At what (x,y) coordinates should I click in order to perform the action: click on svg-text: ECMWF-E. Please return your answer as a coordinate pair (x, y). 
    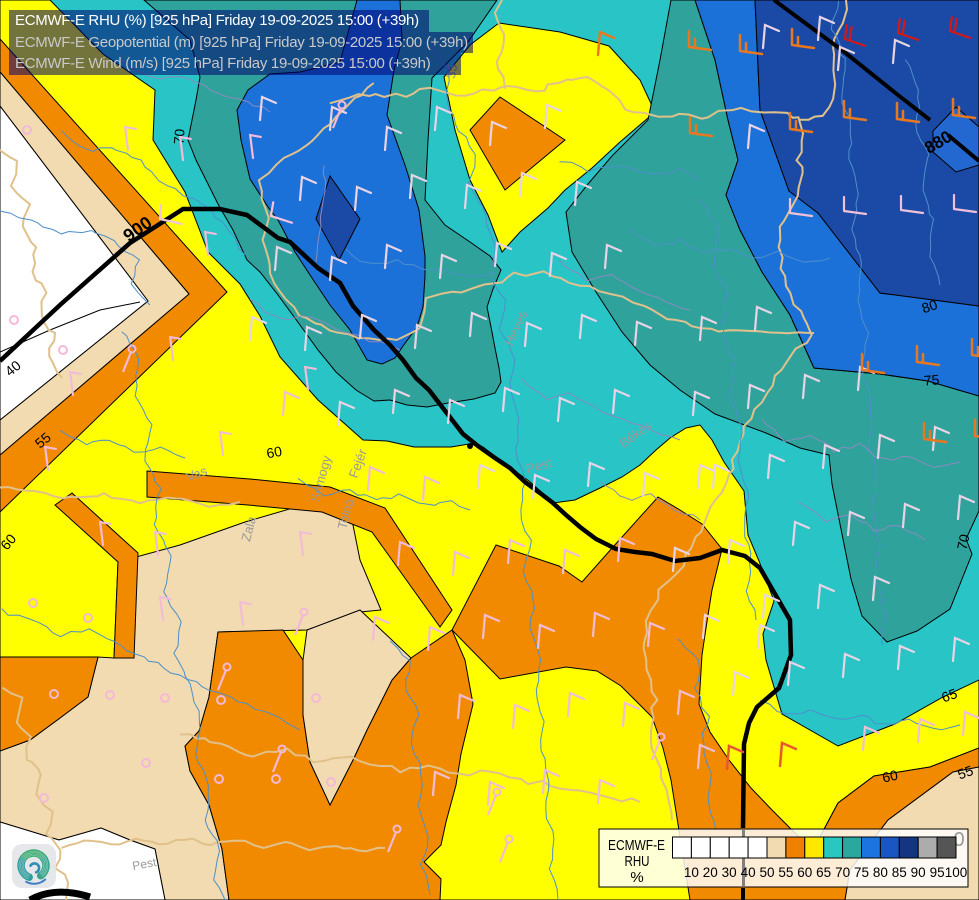
    Looking at the image, I should click on (636, 845).